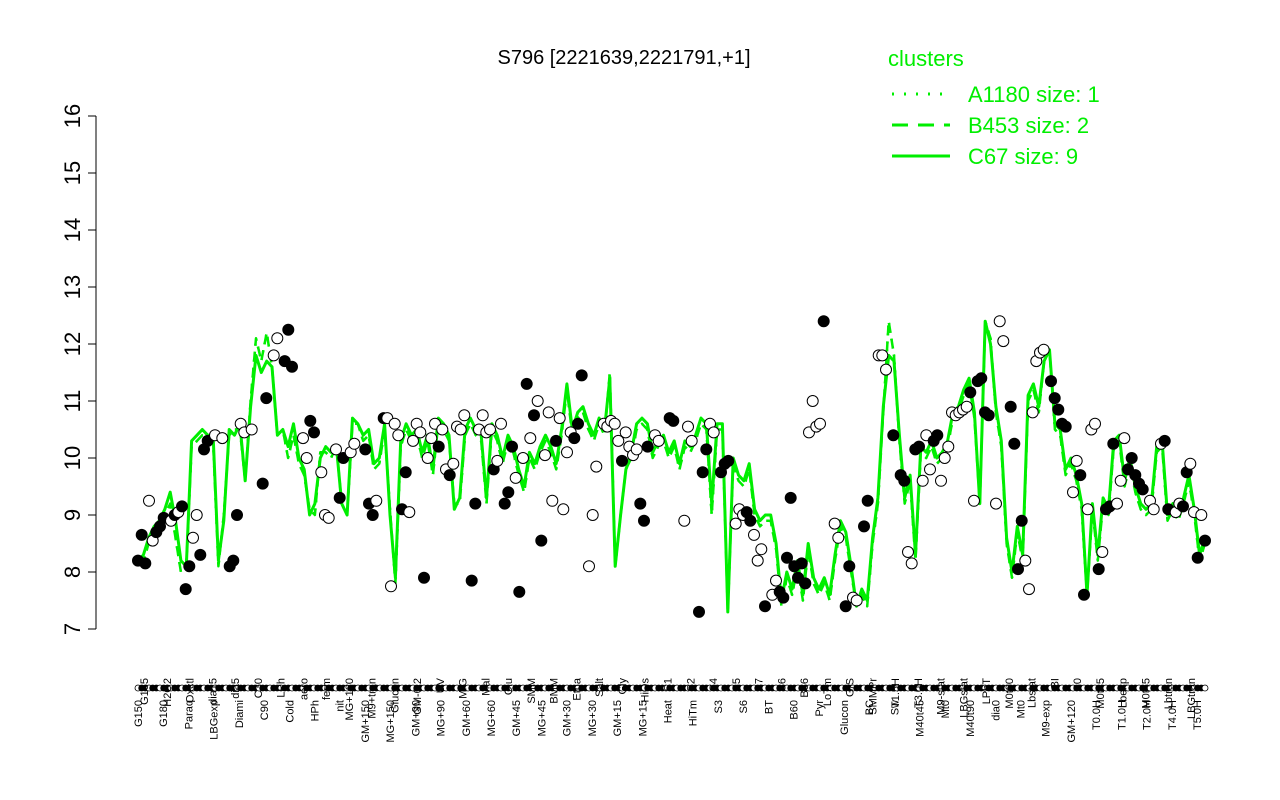 This screenshot has width=1280, height=800. What do you see at coordinates (265, 710) in the screenshot?
I see `x-tick-label: C90` at bounding box center [265, 710].